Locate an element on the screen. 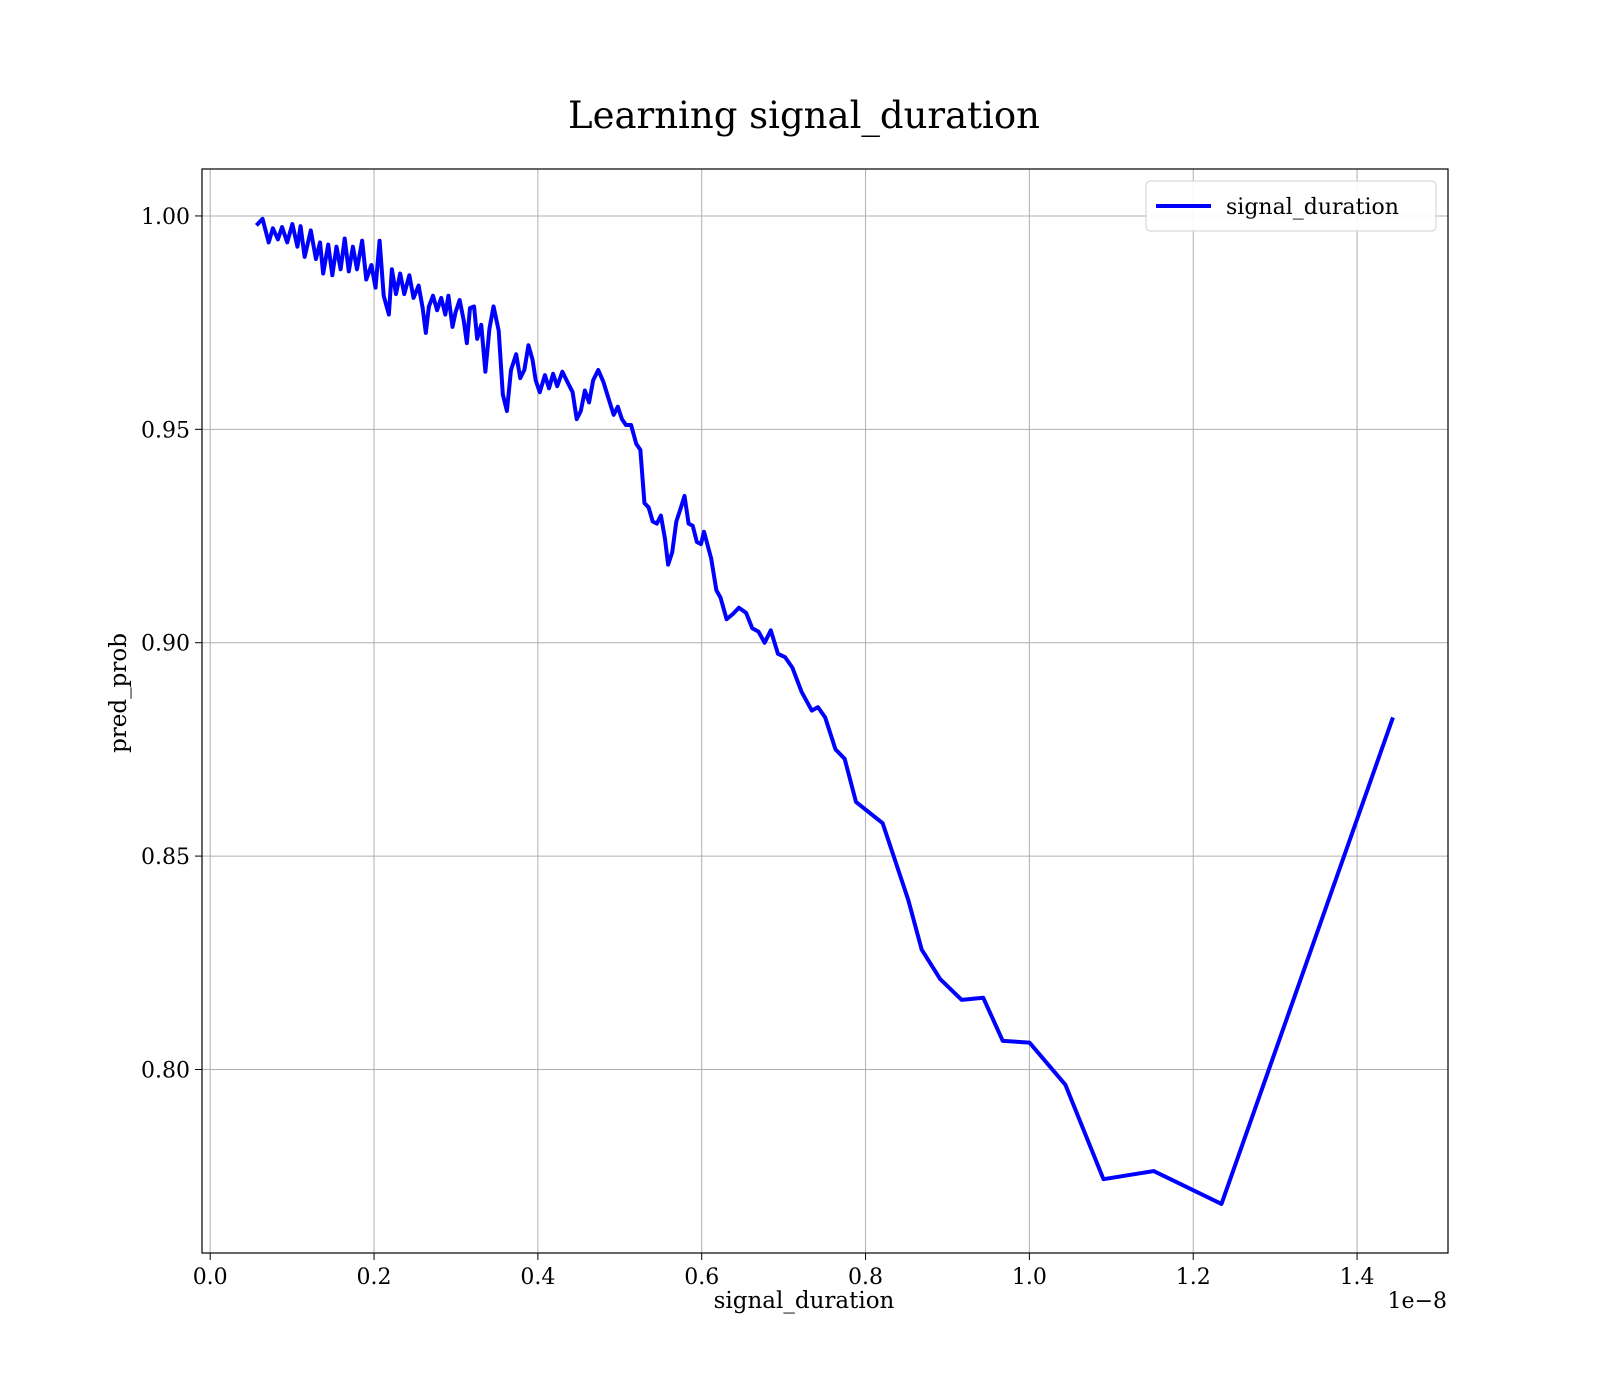 This screenshot has height=1400, width=1600. chart-title: Learning signal_duration is located at coordinates (804, 116).